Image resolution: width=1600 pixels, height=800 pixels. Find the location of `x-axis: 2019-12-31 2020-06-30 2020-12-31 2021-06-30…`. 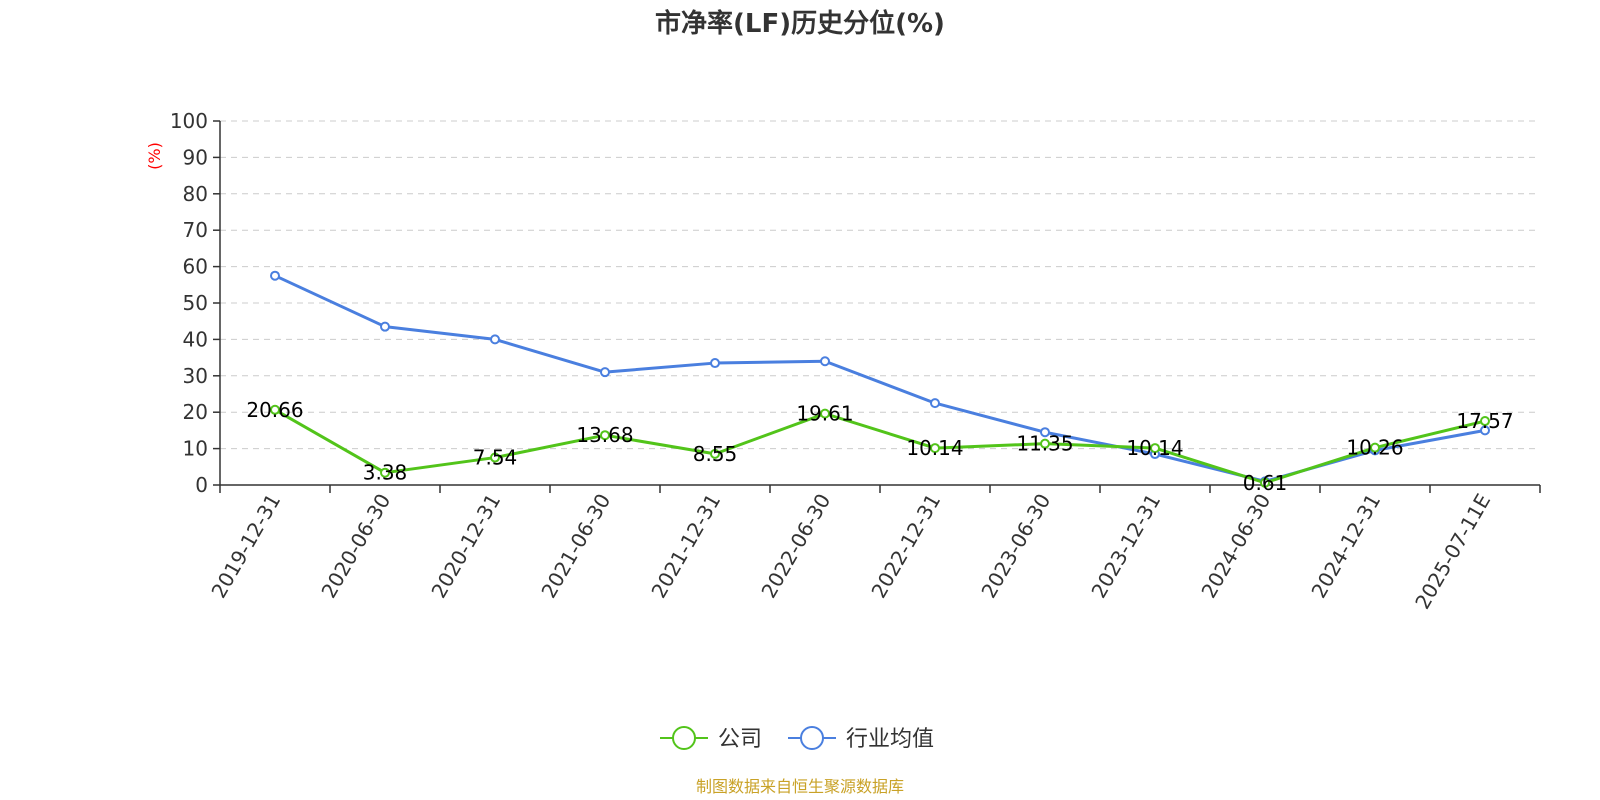

x-axis: 2019-12-31 2020-06-30 2020-12-31 2021-06-30… is located at coordinates (873, 549).